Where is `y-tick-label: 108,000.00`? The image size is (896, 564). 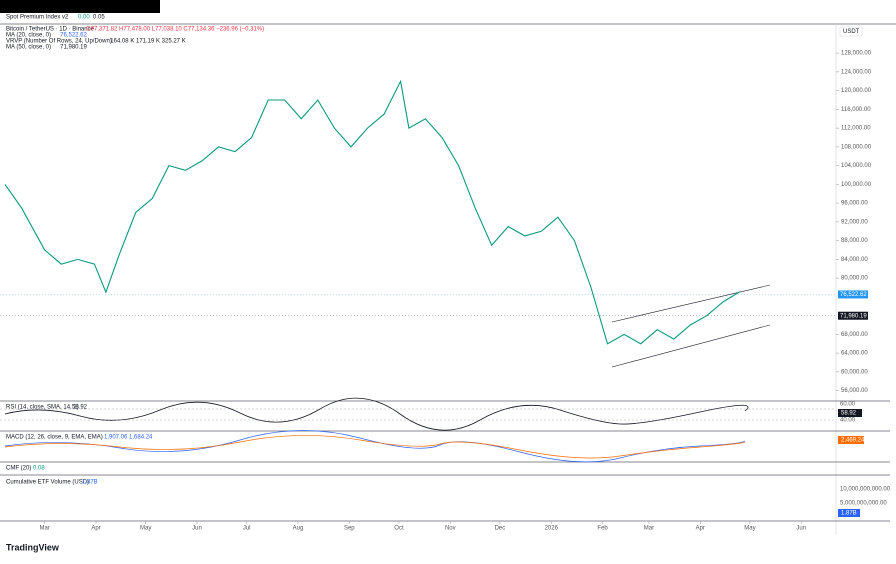
y-tick-label: 108,000.00 is located at coordinates (856, 147).